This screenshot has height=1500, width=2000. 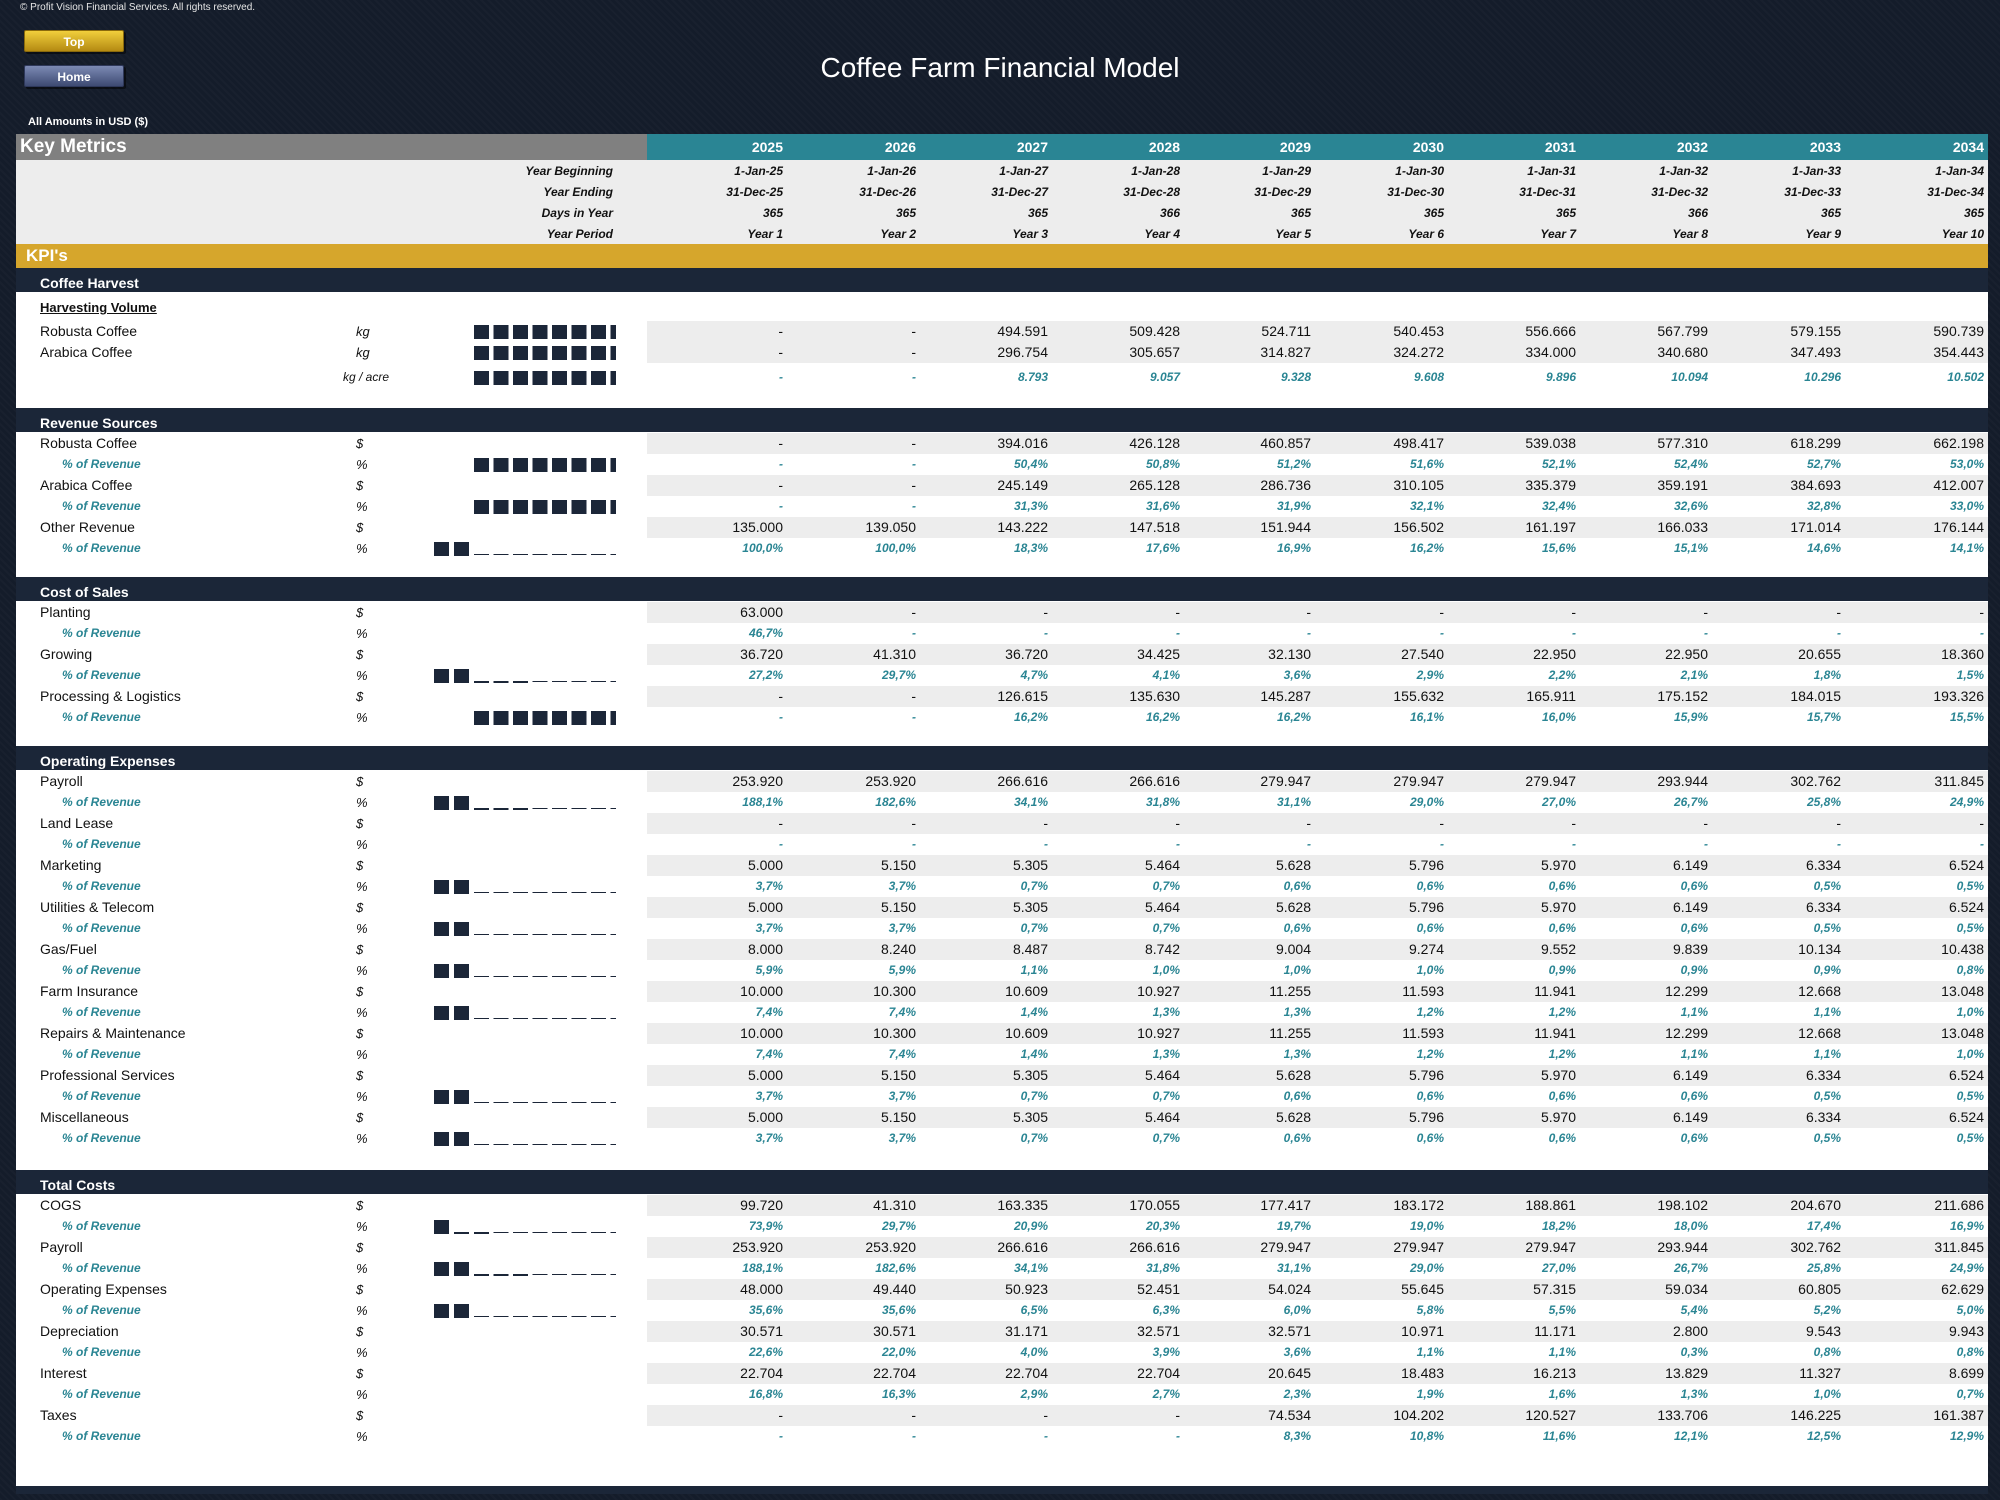 I want to click on value-cell: 579.155, so click(x=1815, y=331).